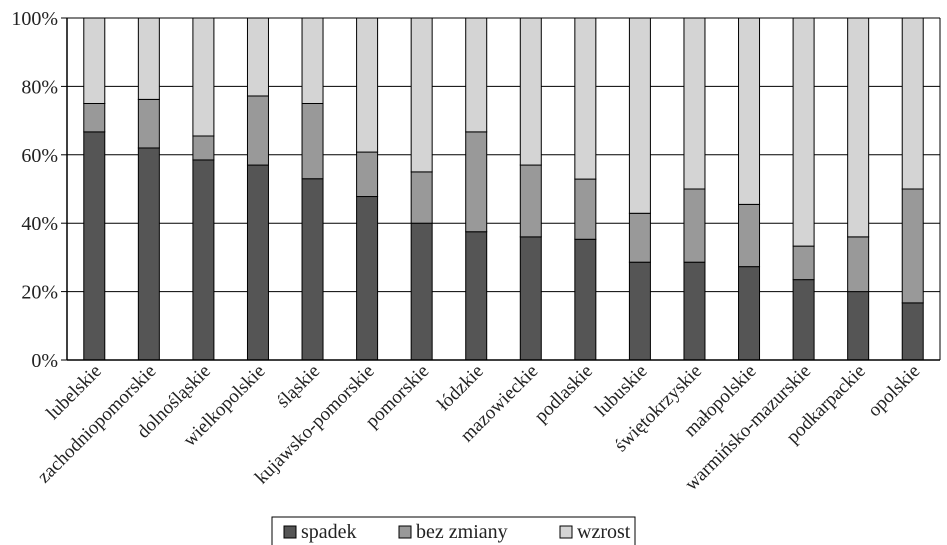 This screenshot has width=947, height=545. I want to click on legend-box, so click(453, 530).